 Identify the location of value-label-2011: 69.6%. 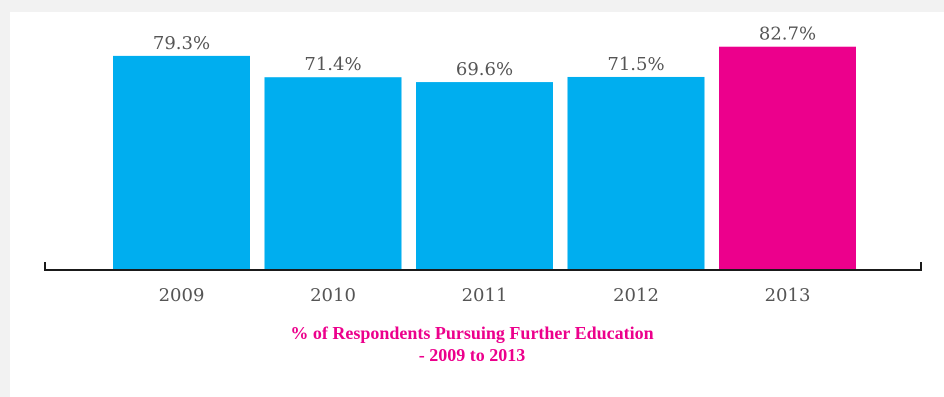
(484, 69).